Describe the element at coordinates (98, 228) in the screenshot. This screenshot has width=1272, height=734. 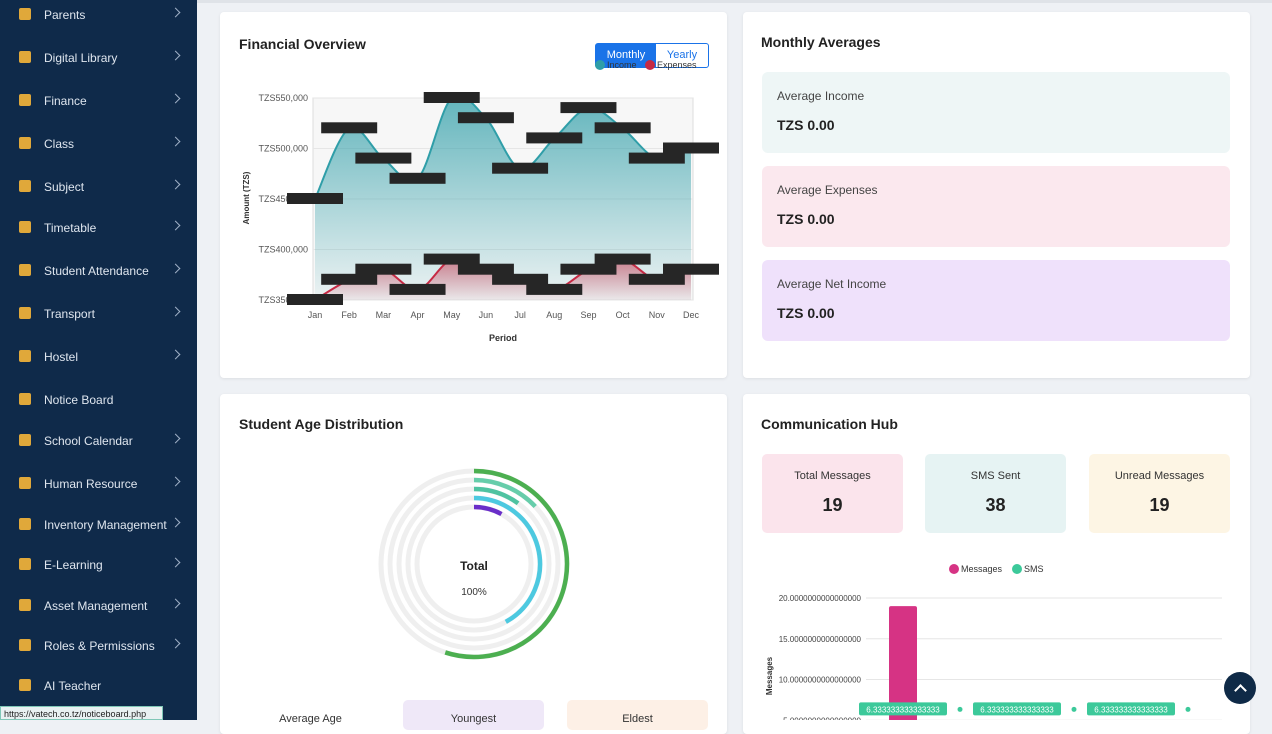
I see `menu-item: Timetable` at that location.